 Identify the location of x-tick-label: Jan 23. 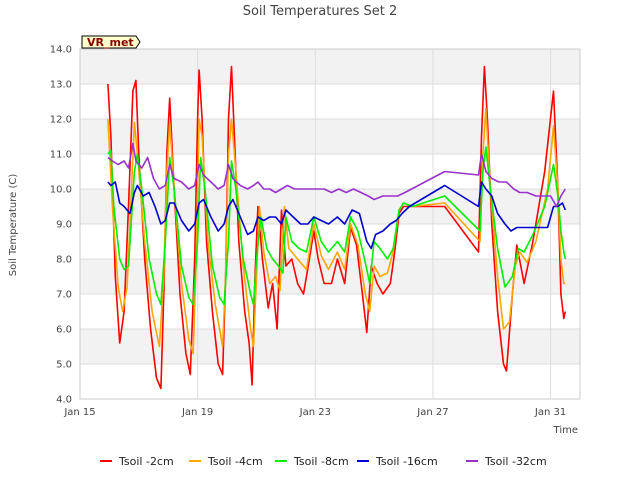
(315, 412).